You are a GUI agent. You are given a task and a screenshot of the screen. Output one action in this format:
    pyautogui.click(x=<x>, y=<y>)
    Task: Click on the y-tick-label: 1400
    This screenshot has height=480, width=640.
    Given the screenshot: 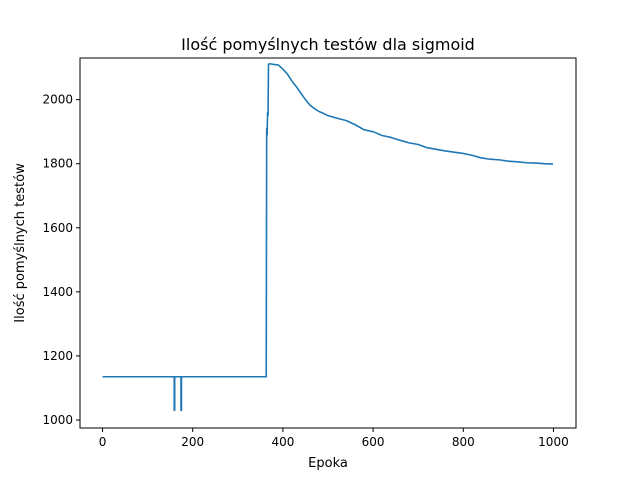 What is the action you would take?
    pyautogui.click(x=57, y=292)
    